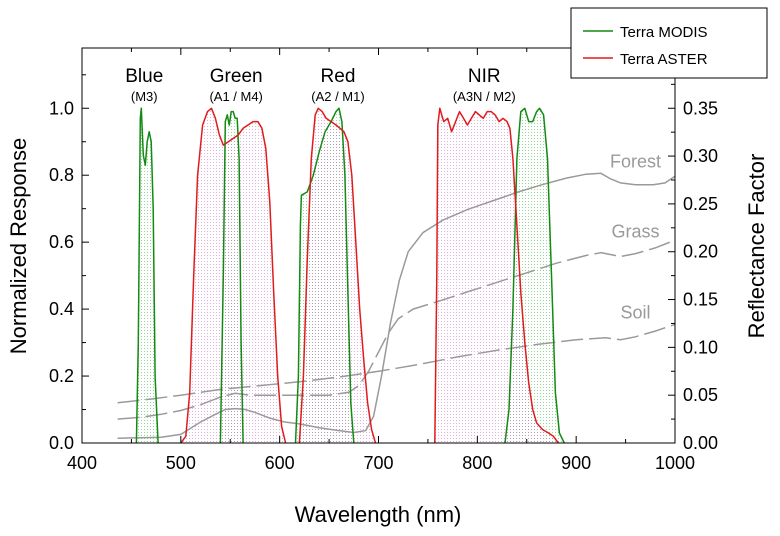 Image resolution: width=780 pixels, height=536 pixels. I want to click on legend-label-modis: Terra MODIS, so click(664, 32).